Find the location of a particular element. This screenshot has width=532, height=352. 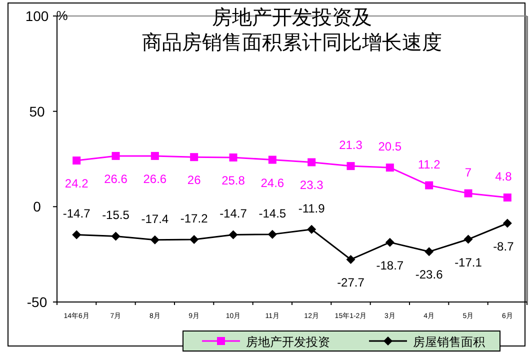

data-label: 4.8 is located at coordinates (503, 177).